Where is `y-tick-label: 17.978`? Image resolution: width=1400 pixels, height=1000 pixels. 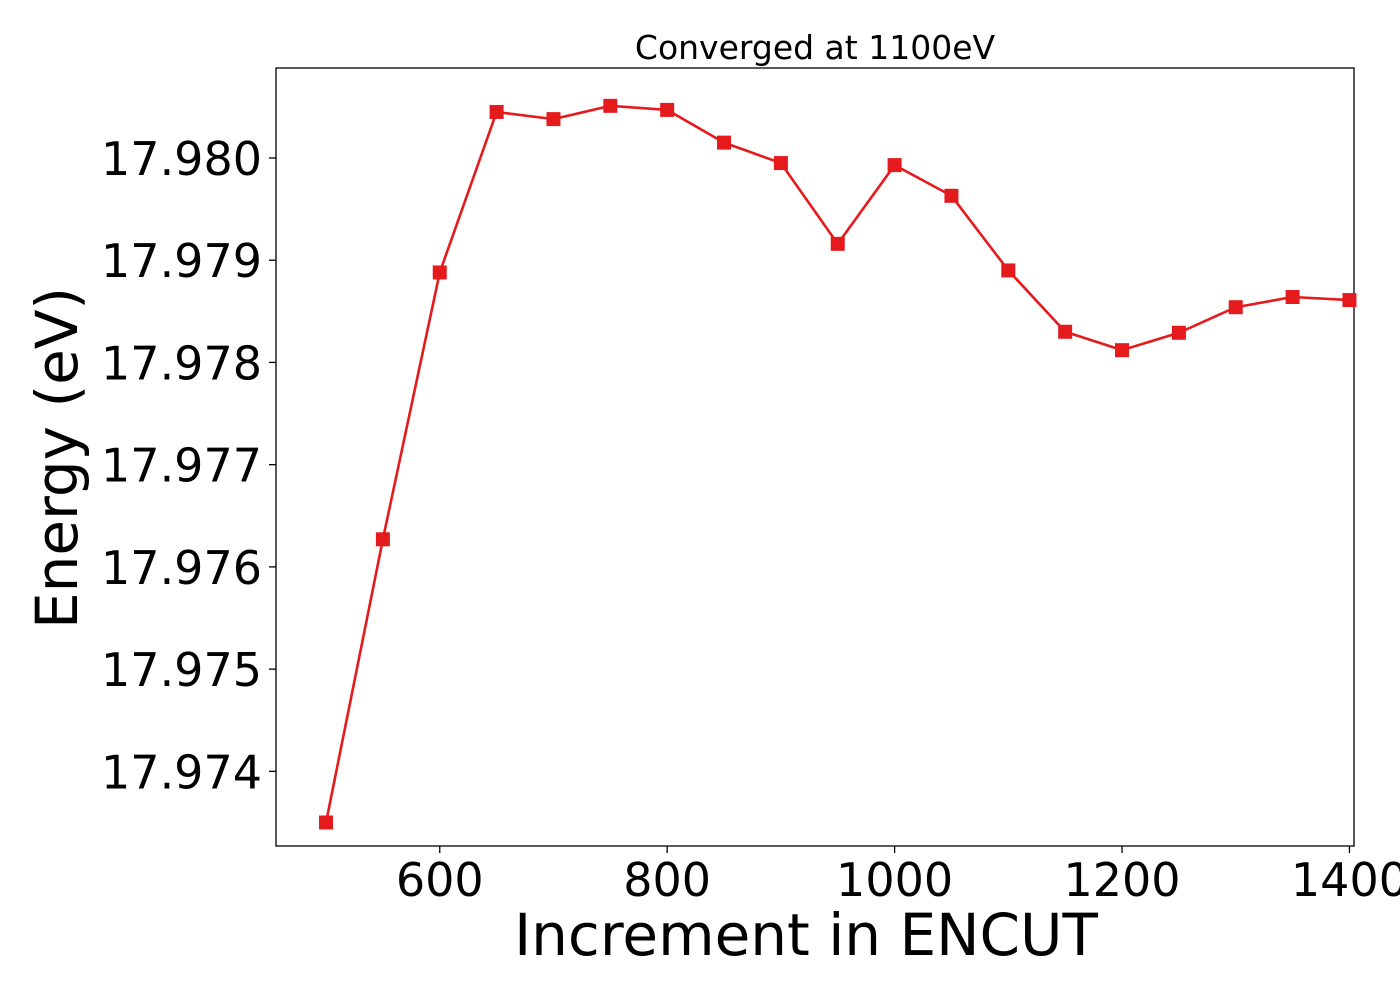 y-tick-label: 17.978 is located at coordinates (181, 363).